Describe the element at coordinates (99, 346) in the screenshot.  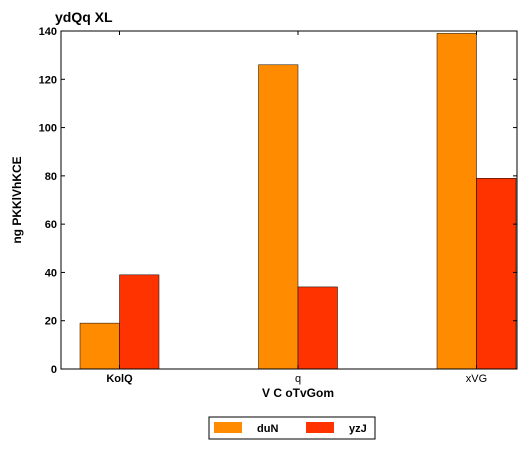
I see `bar-duN-KolQ` at that location.